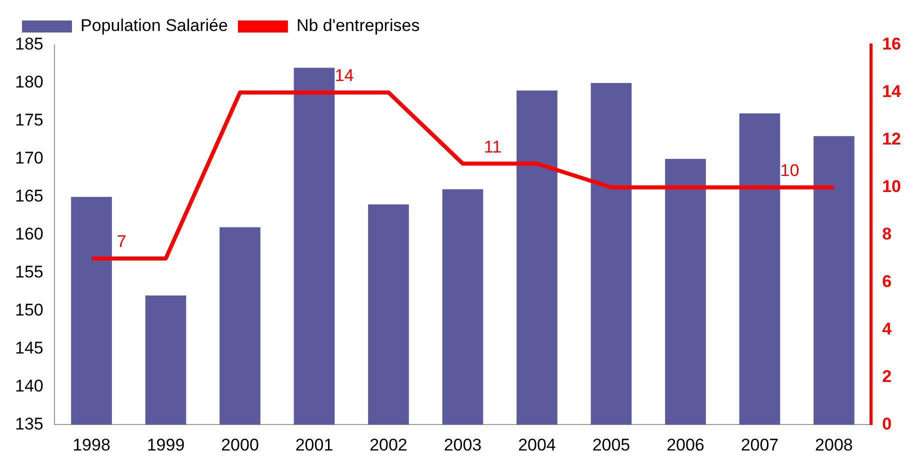  I want to click on x-tick-label: 2004, so click(537, 444).